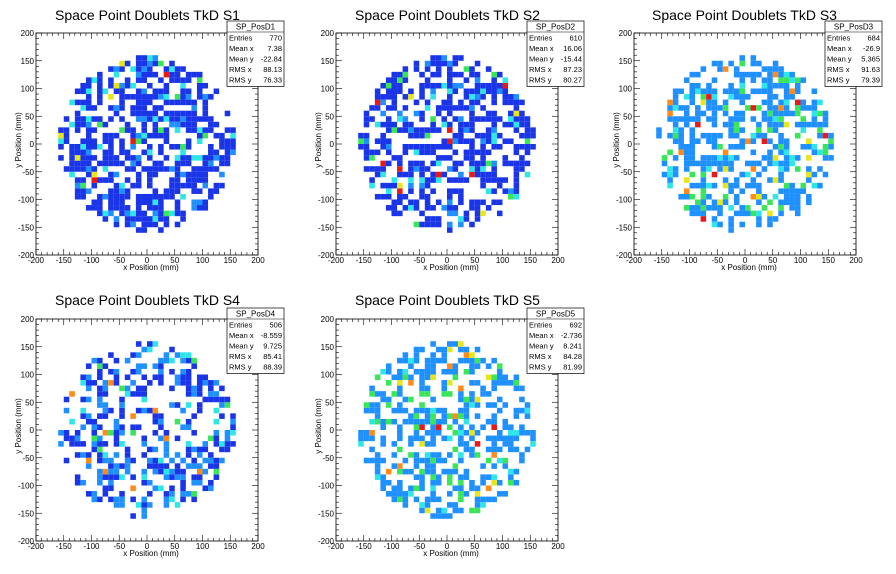 This screenshot has height=574, width=896. I want to click on stats-row-value: 8.241, so click(572, 346).